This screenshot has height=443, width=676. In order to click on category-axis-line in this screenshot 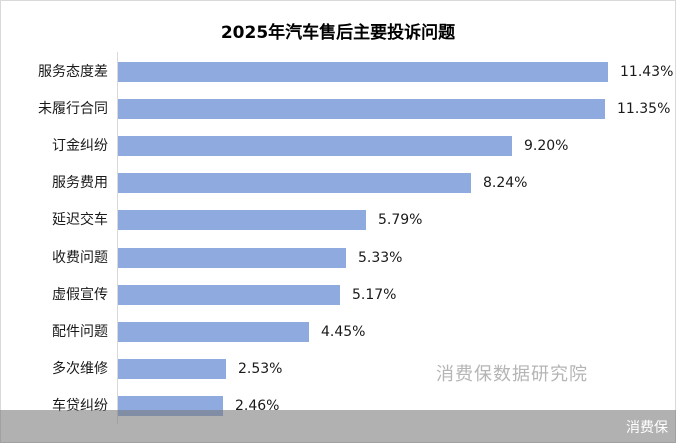, I will do `click(117, 238)`.